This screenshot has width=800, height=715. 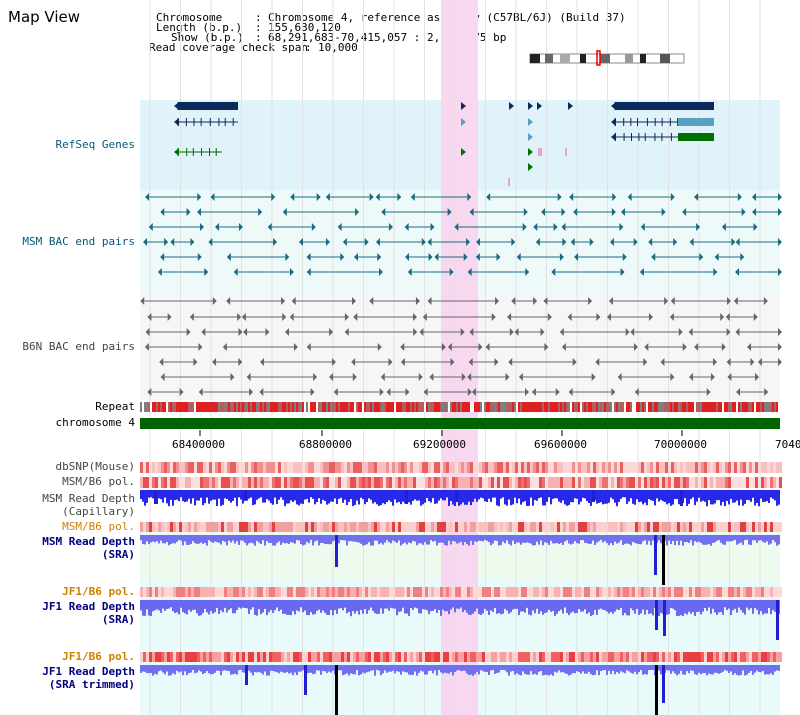 I want to click on track-label-repeat: Repeat, so click(x=115, y=406).